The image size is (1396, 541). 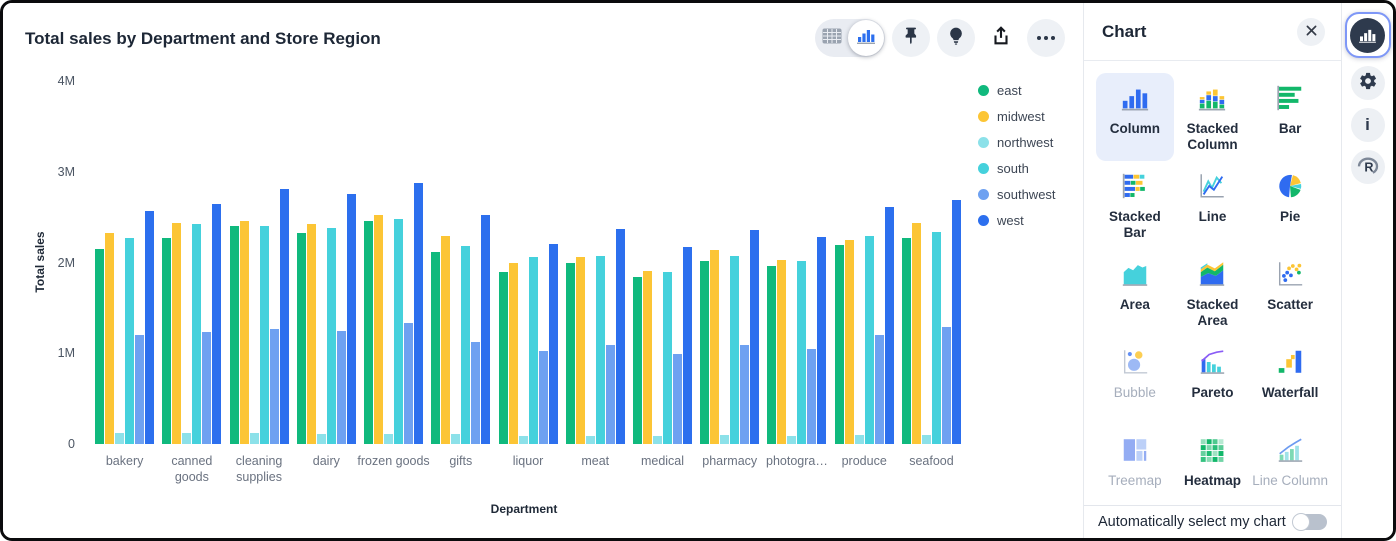 What do you see at coordinates (1017, 142) in the screenshot?
I see `legend-item-northwest: northwest` at bounding box center [1017, 142].